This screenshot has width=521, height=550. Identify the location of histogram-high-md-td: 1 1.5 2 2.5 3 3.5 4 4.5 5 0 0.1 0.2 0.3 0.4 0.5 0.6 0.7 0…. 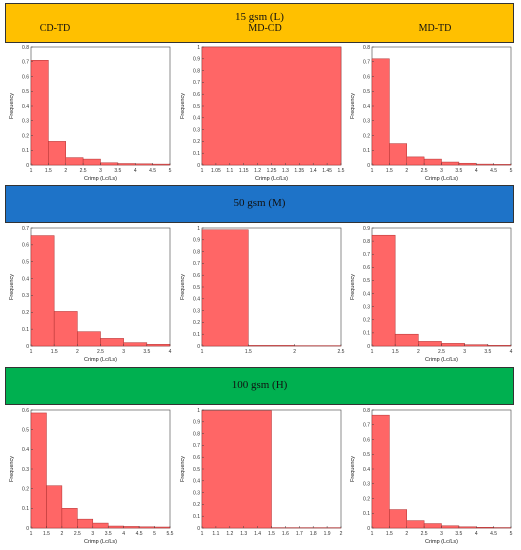
(431, 478).